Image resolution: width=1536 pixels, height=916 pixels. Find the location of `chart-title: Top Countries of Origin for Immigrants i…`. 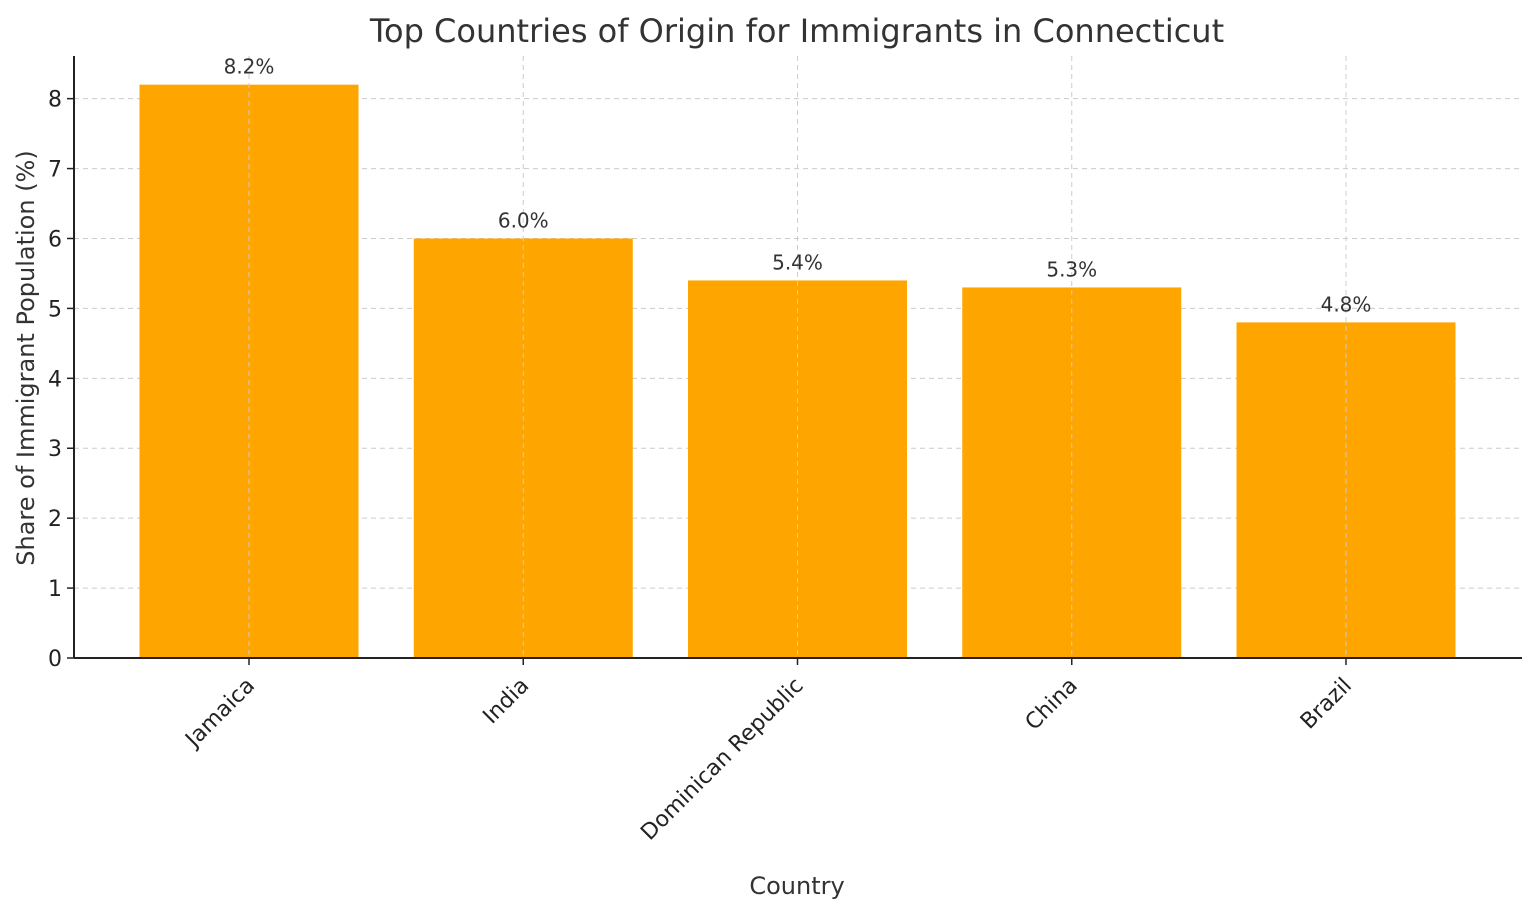

chart-title: Top Countries of Origin for Immigrants i… is located at coordinates (796, 31).